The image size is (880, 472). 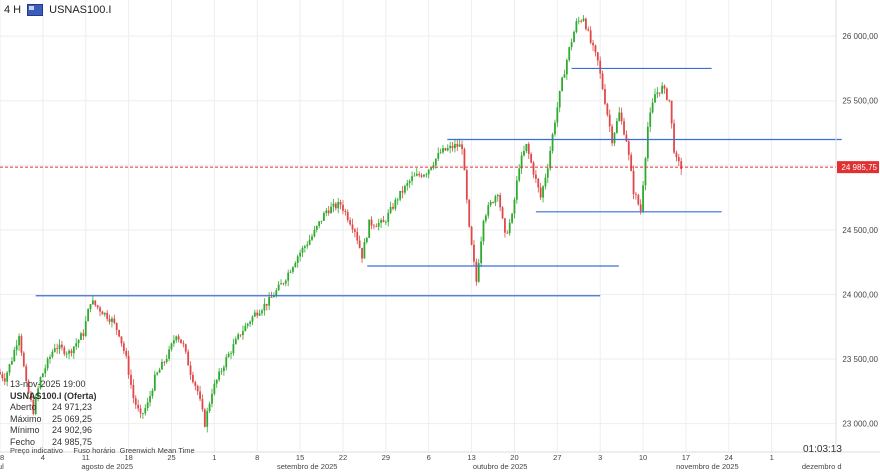 I want to click on price-tag-label: 24 985,75, so click(x=859, y=167).